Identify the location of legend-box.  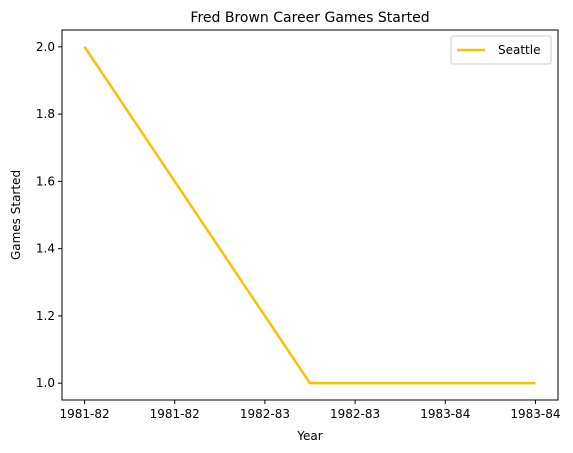
(501, 50).